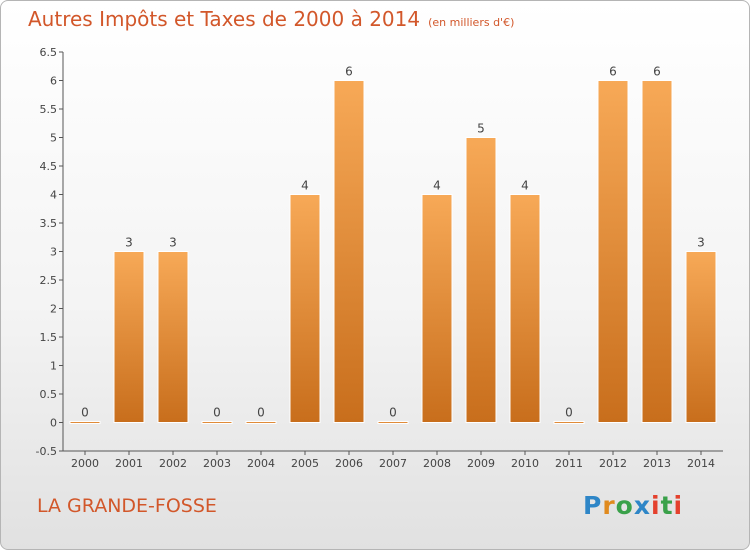  What do you see at coordinates (129, 463) in the screenshot?
I see `x-tick-label: 2001` at bounding box center [129, 463].